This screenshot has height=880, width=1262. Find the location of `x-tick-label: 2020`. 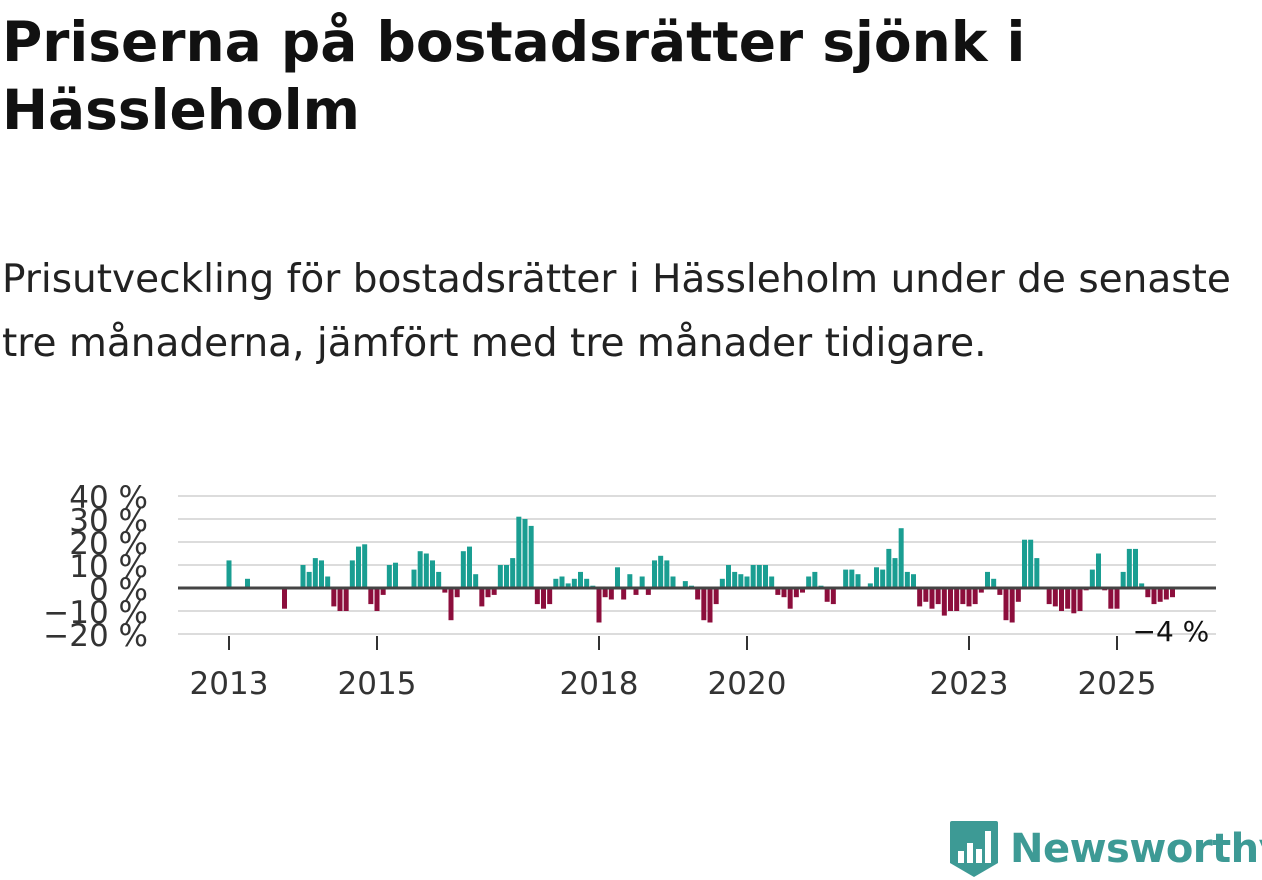

x-tick-label: 2020 is located at coordinates (747, 683).